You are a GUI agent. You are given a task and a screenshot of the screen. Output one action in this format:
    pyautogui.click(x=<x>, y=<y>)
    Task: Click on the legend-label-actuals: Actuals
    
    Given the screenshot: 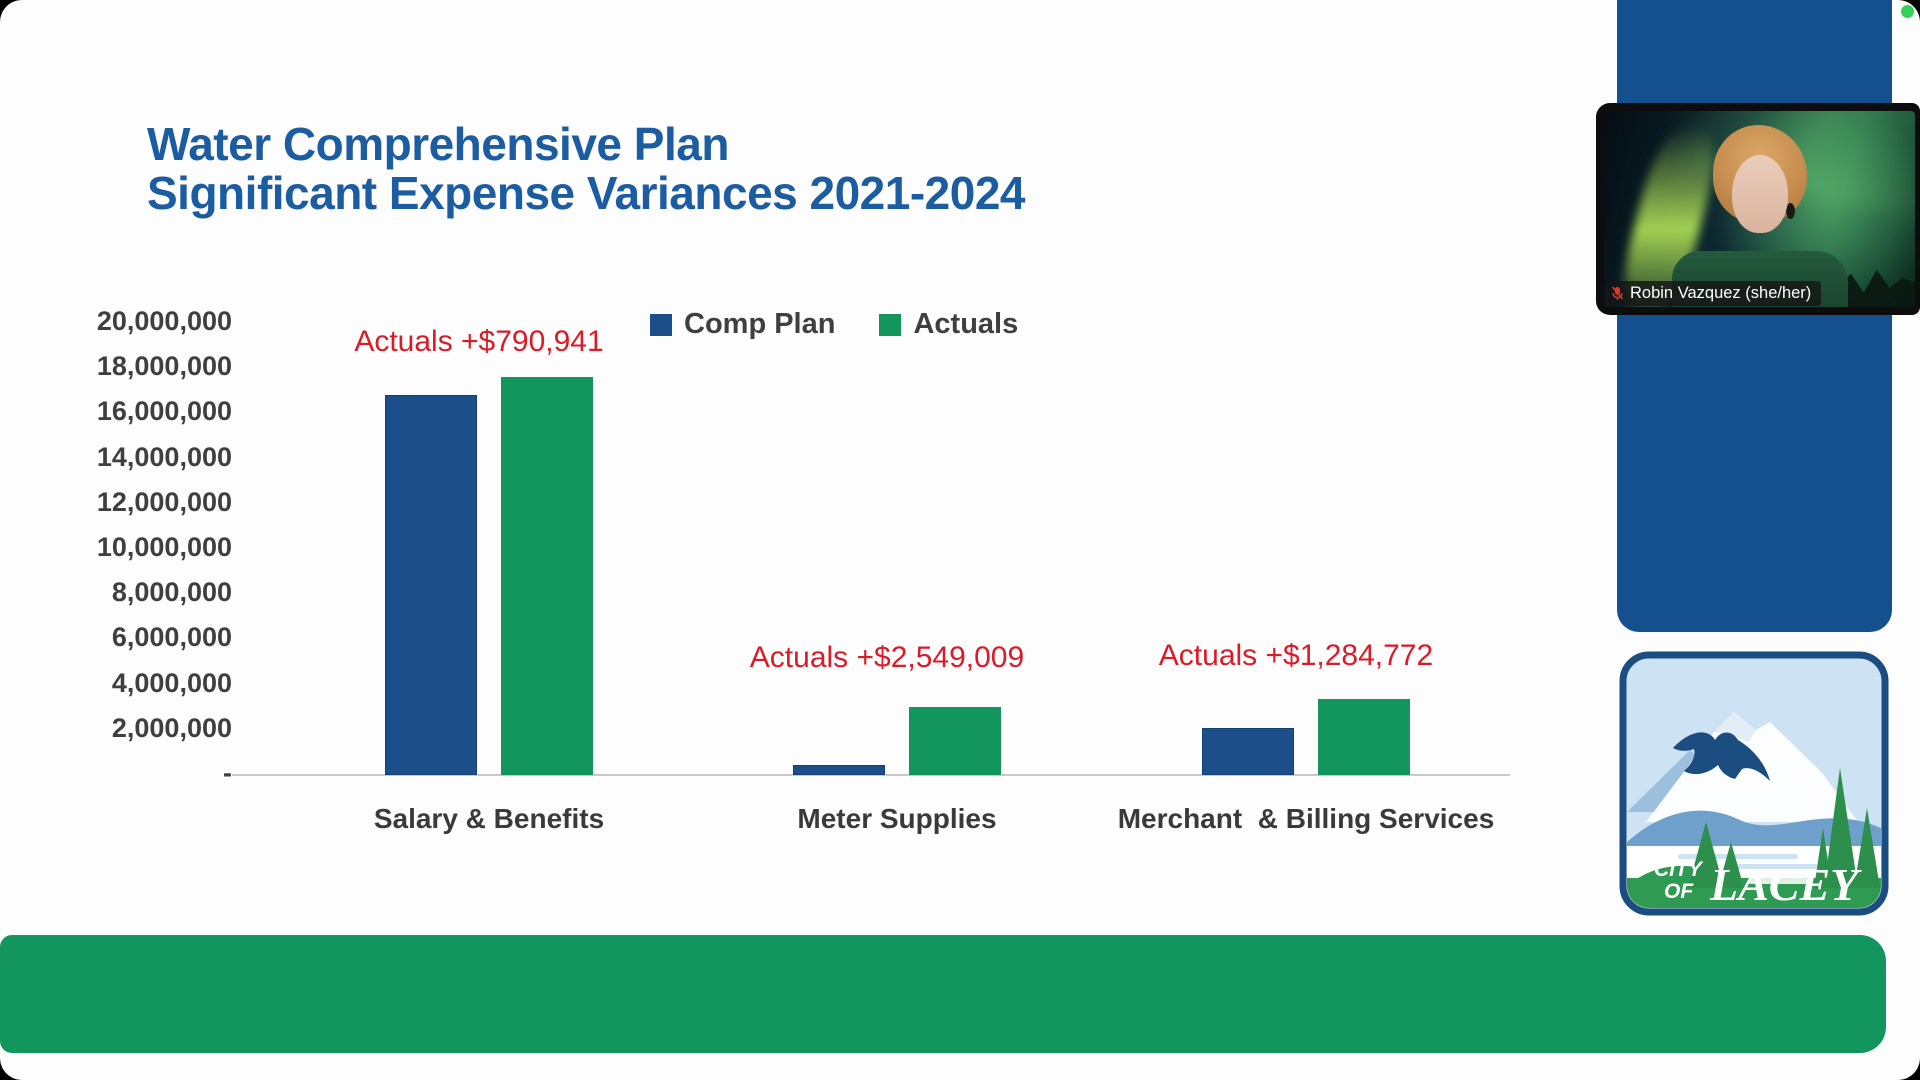 What is the action you would take?
    pyautogui.click(x=966, y=324)
    